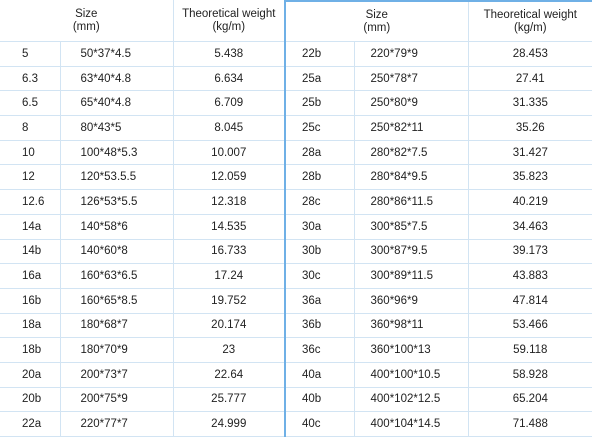 This screenshot has height=437, width=600. Describe the element at coordinates (439, 400) in the screenshot. I see `table-row: 40b 400*102*12.5 65.204` at that location.